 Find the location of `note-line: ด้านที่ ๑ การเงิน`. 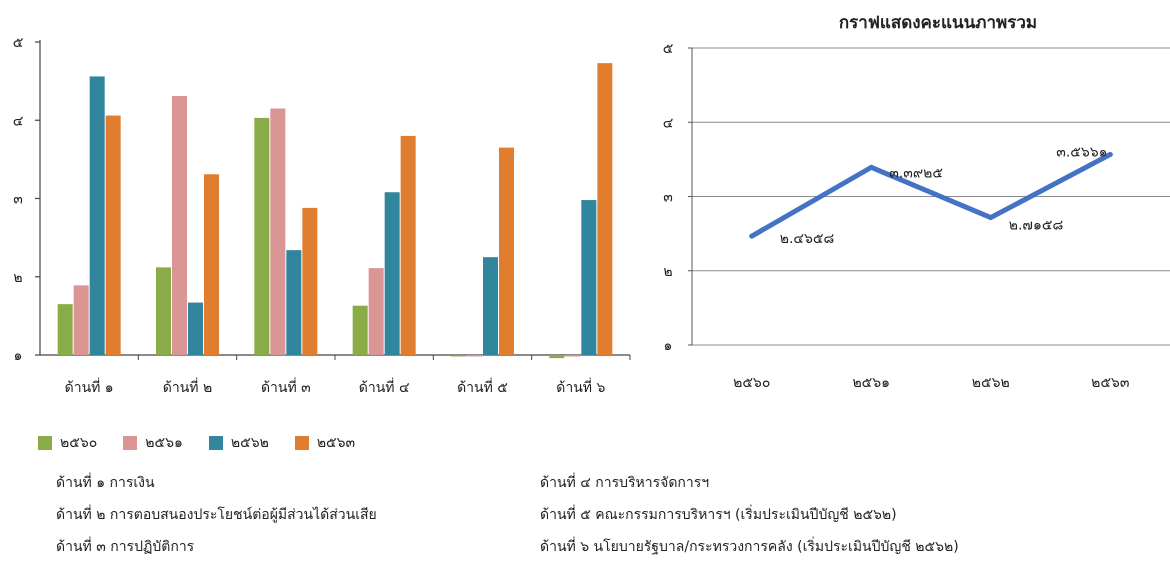

note-line: ด้านที่ ๑ การเงิน is located at coordinates (105, 483).